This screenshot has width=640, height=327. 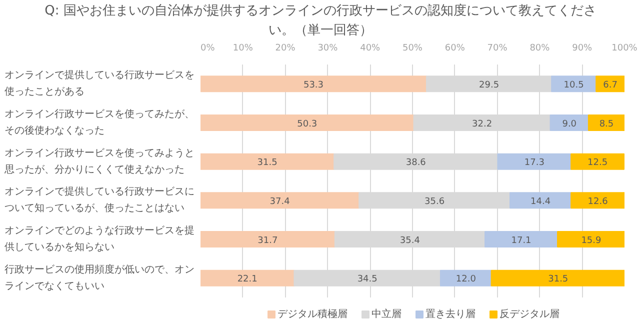 I want to click on data-label: 12.0, so click(x=466, y=279).